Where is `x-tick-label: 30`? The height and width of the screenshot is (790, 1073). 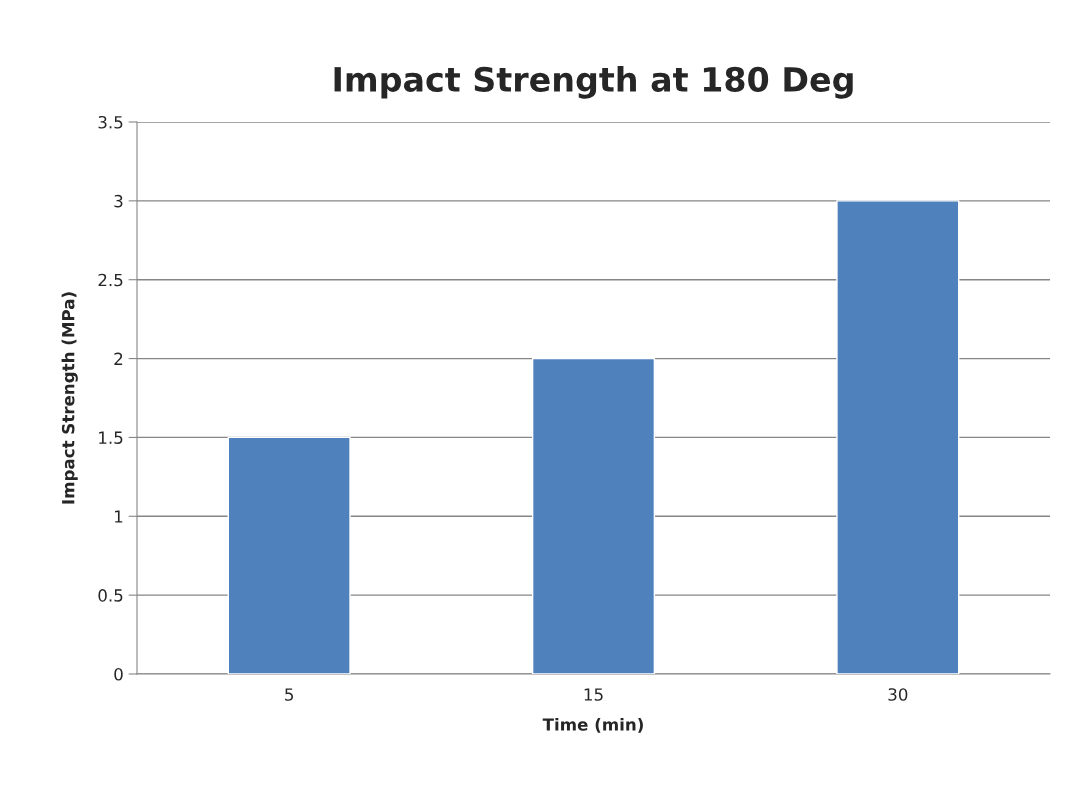
x-tick-label: 30 is located at coordinates (898, 694).